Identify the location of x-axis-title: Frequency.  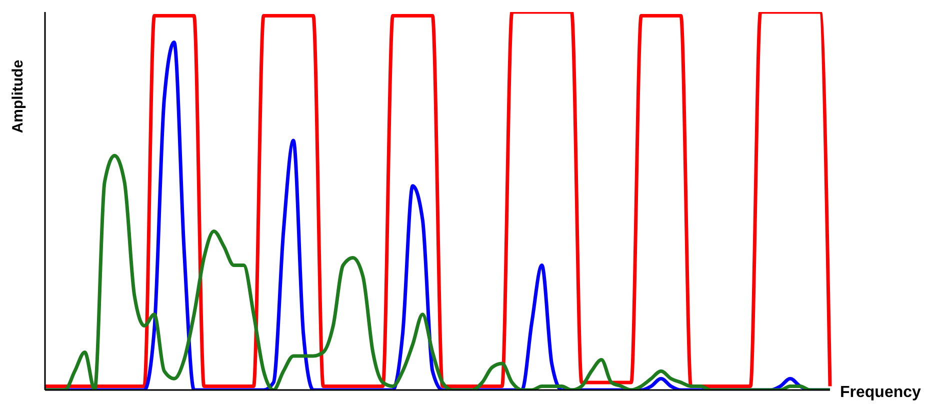
(880, 393).